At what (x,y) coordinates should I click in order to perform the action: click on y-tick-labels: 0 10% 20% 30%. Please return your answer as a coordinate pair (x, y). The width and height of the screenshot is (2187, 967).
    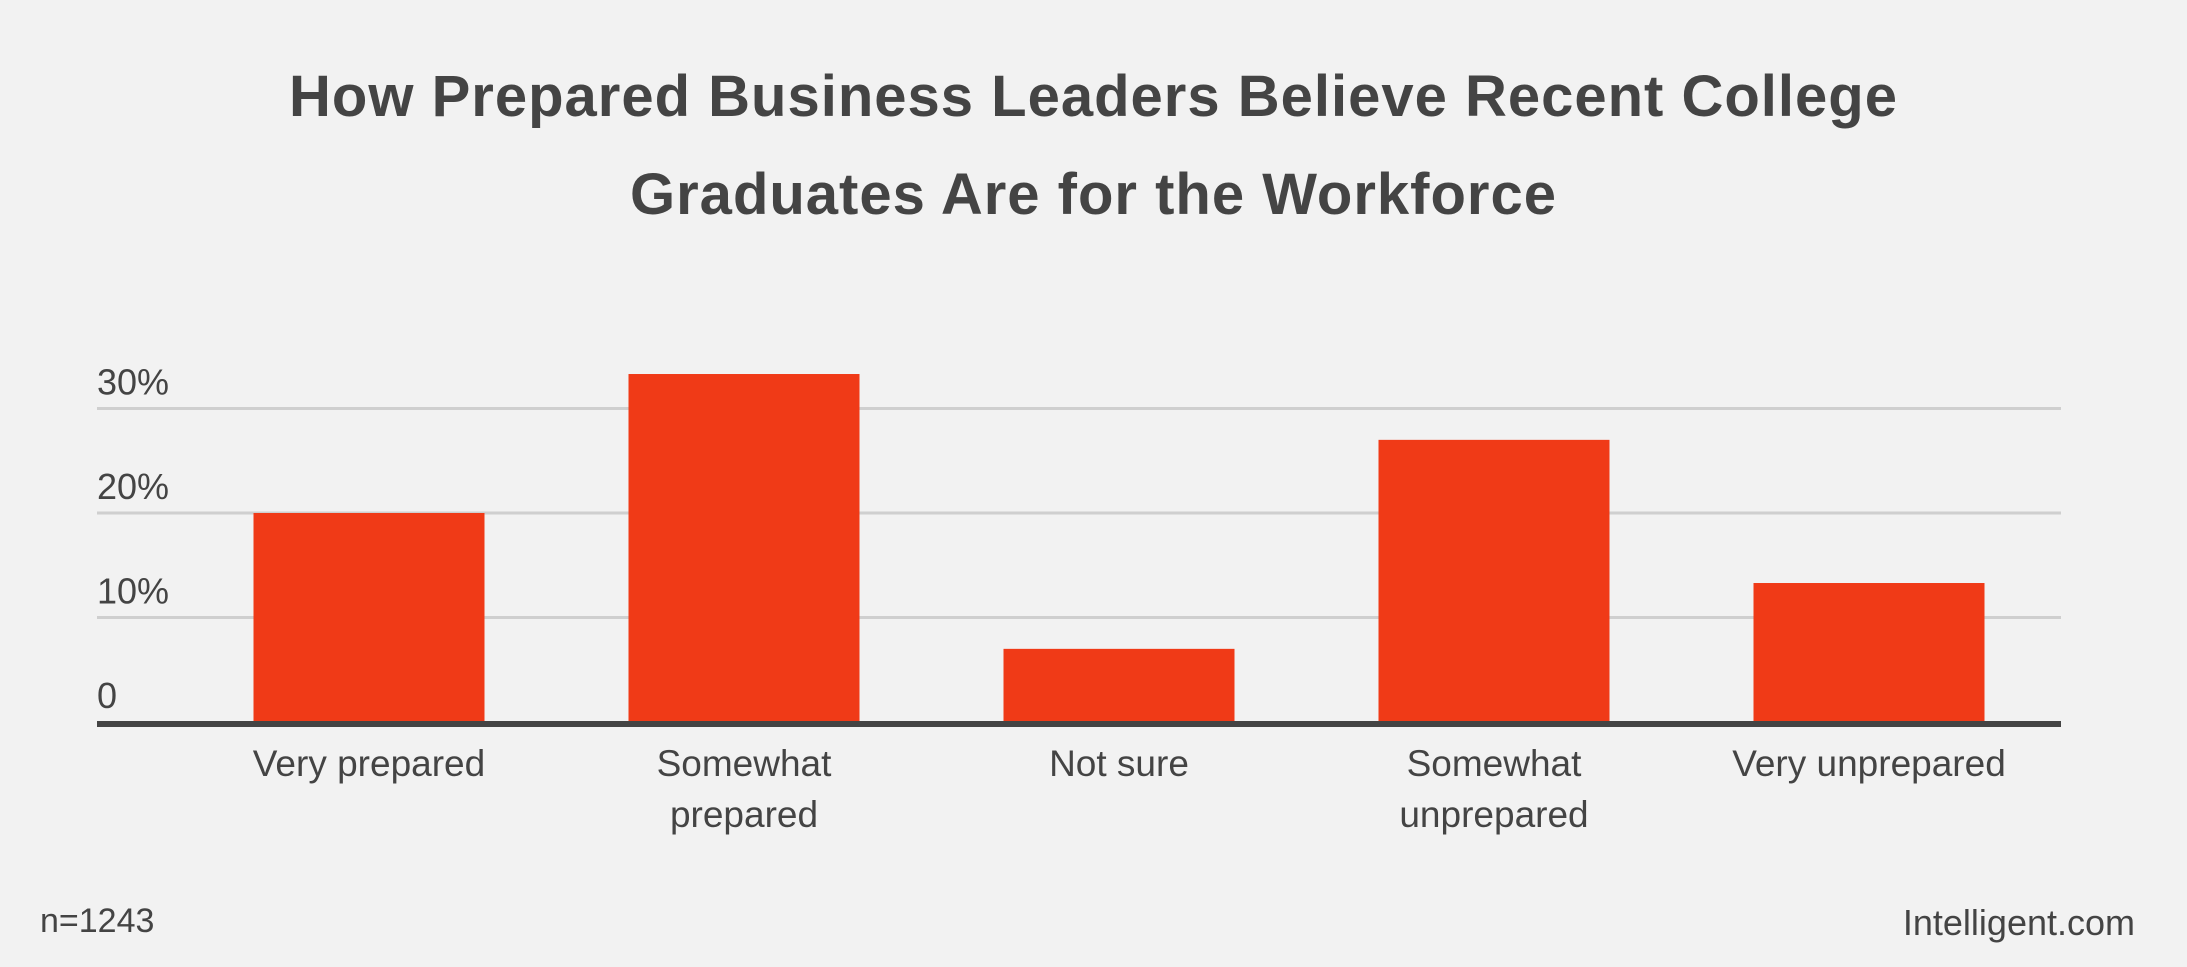
    Looking at the image, I should click on (133, 539).